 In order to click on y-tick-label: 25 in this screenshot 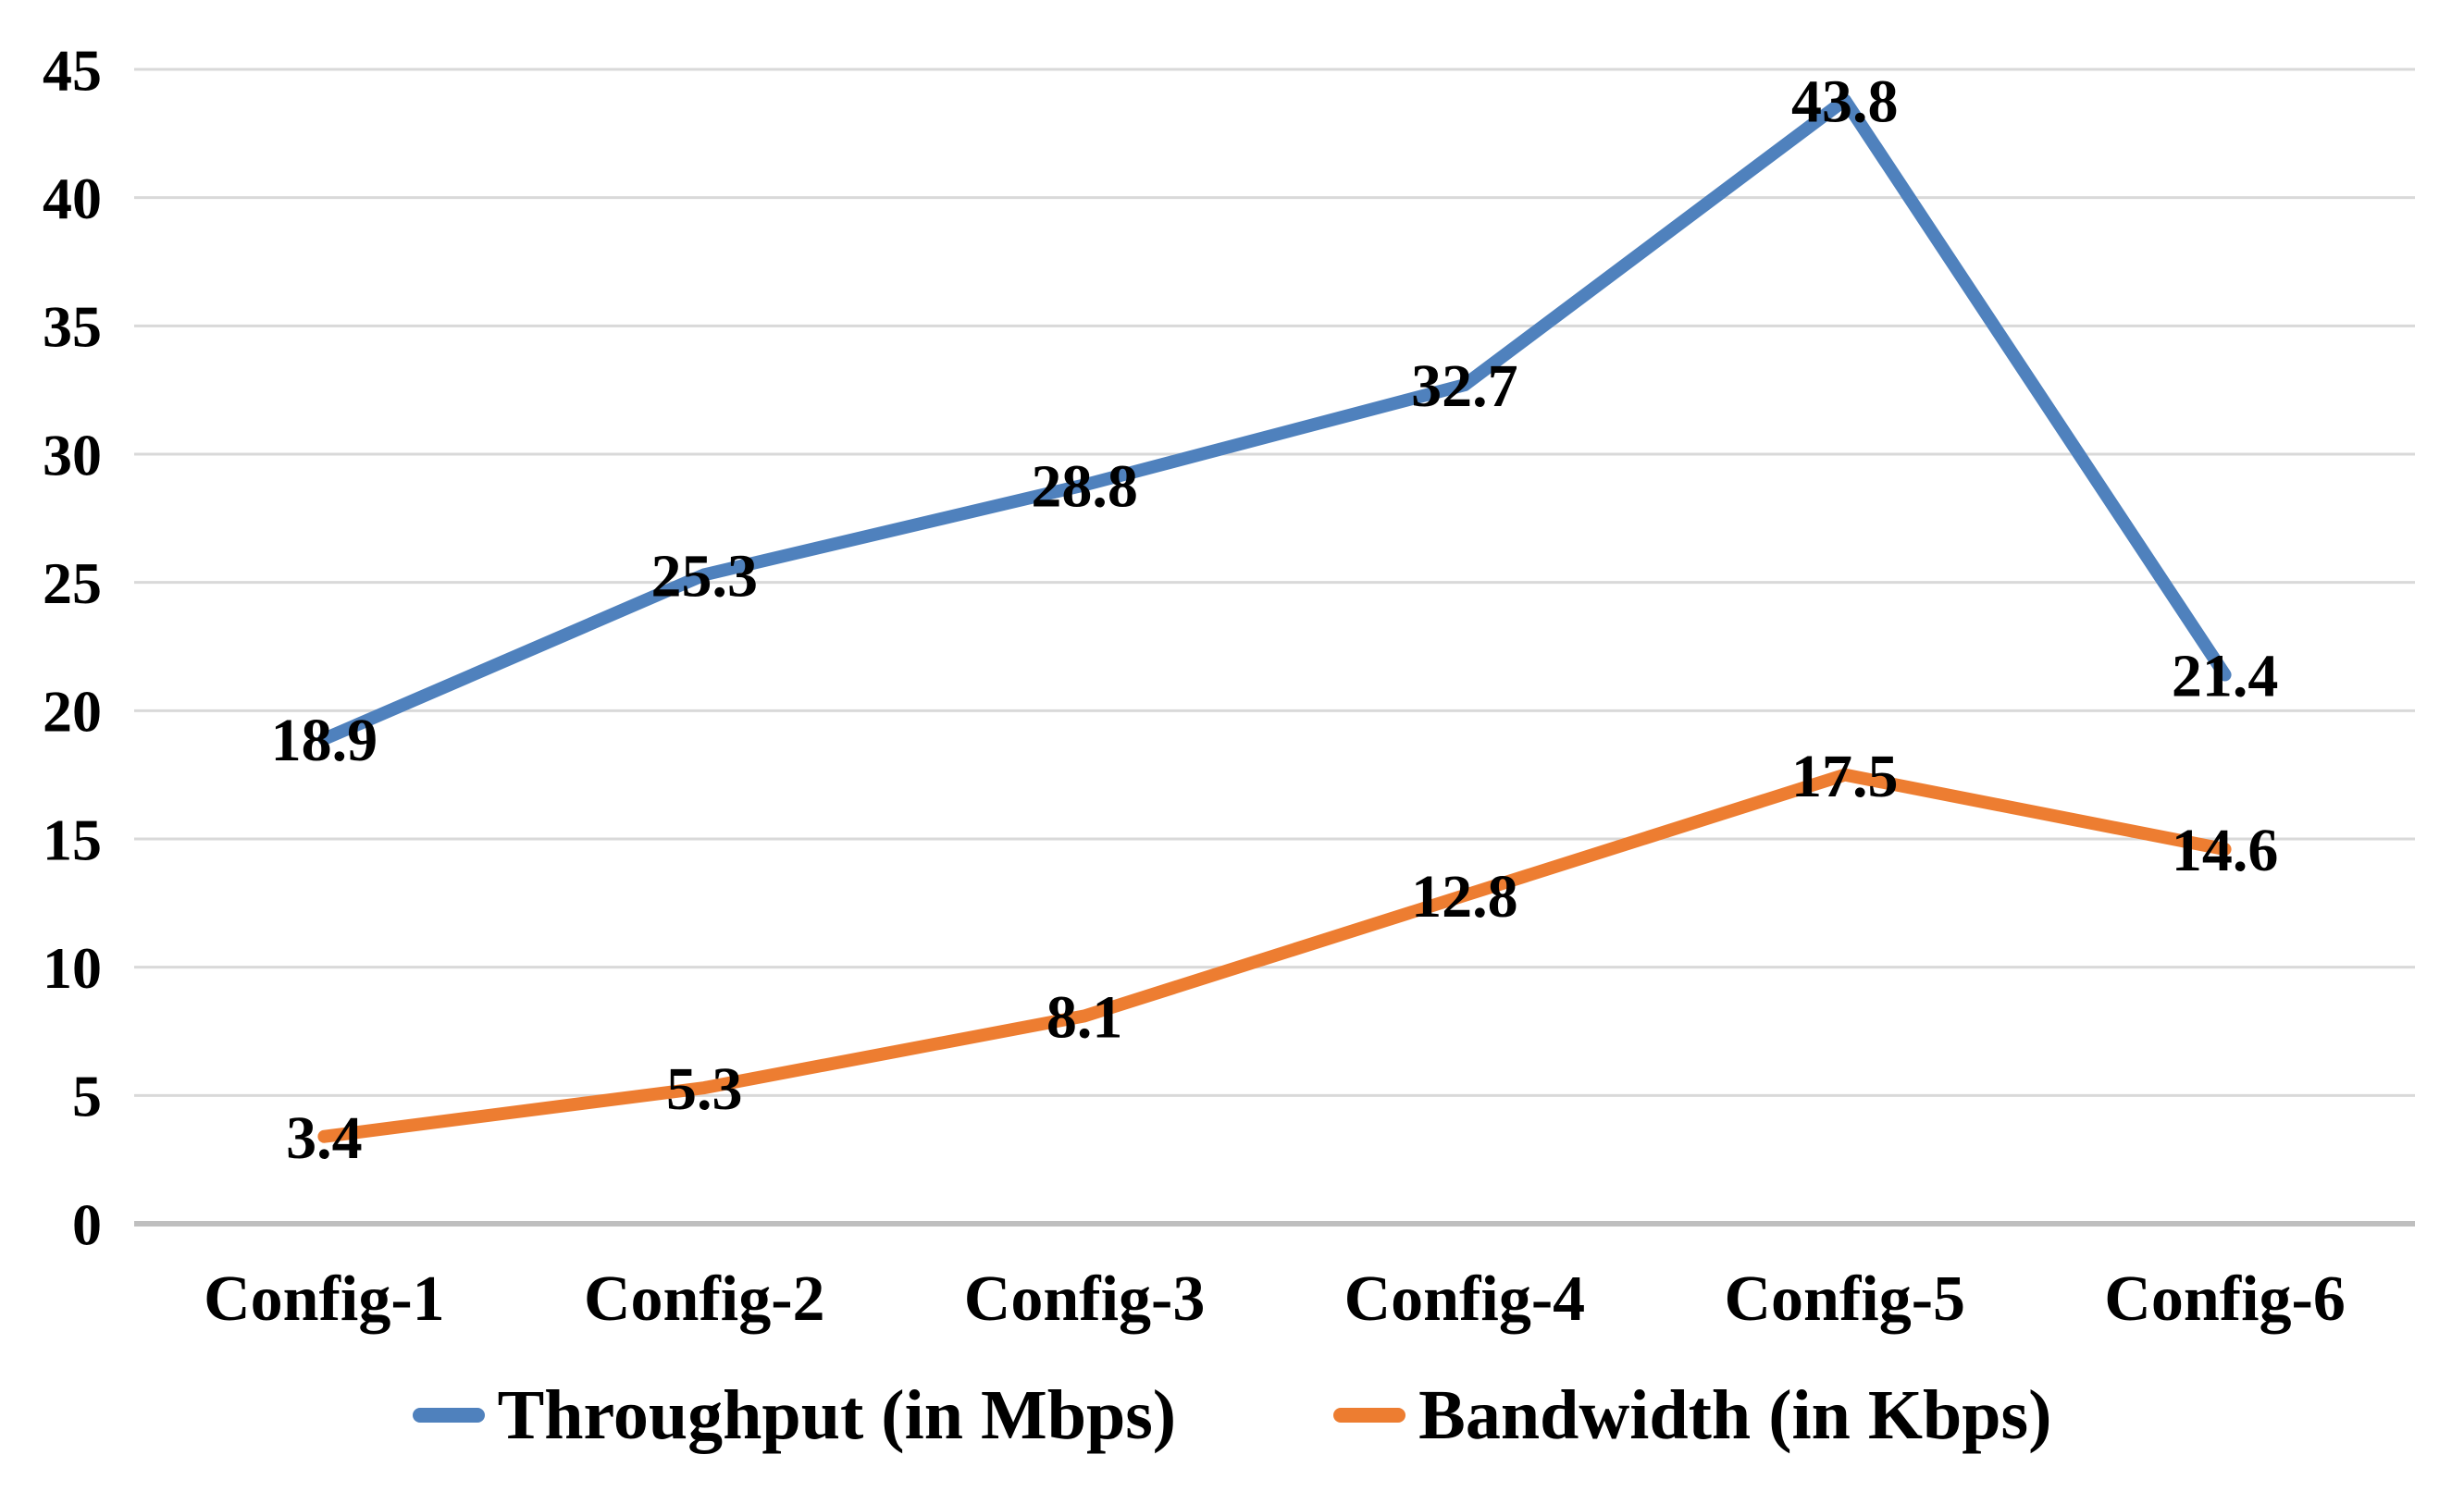, I will do `click(73, 583)`.